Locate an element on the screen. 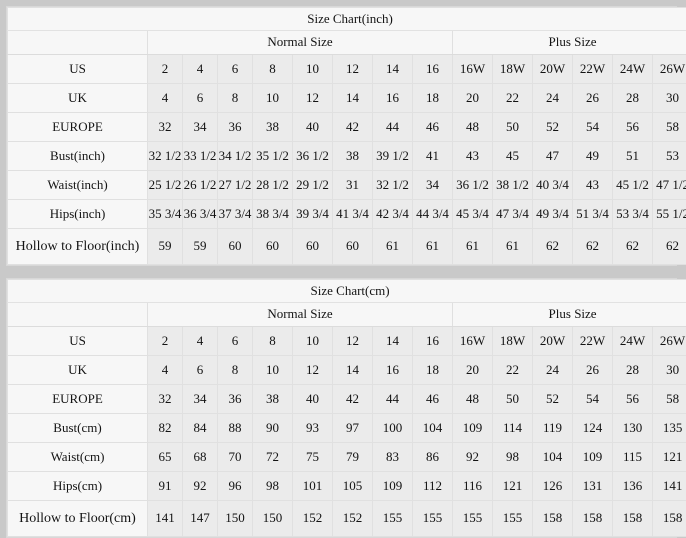 Image resolution: width=686 pixels, height=538 pixels. data-cell: 35 1/2 is located at coordinates (273, 156).